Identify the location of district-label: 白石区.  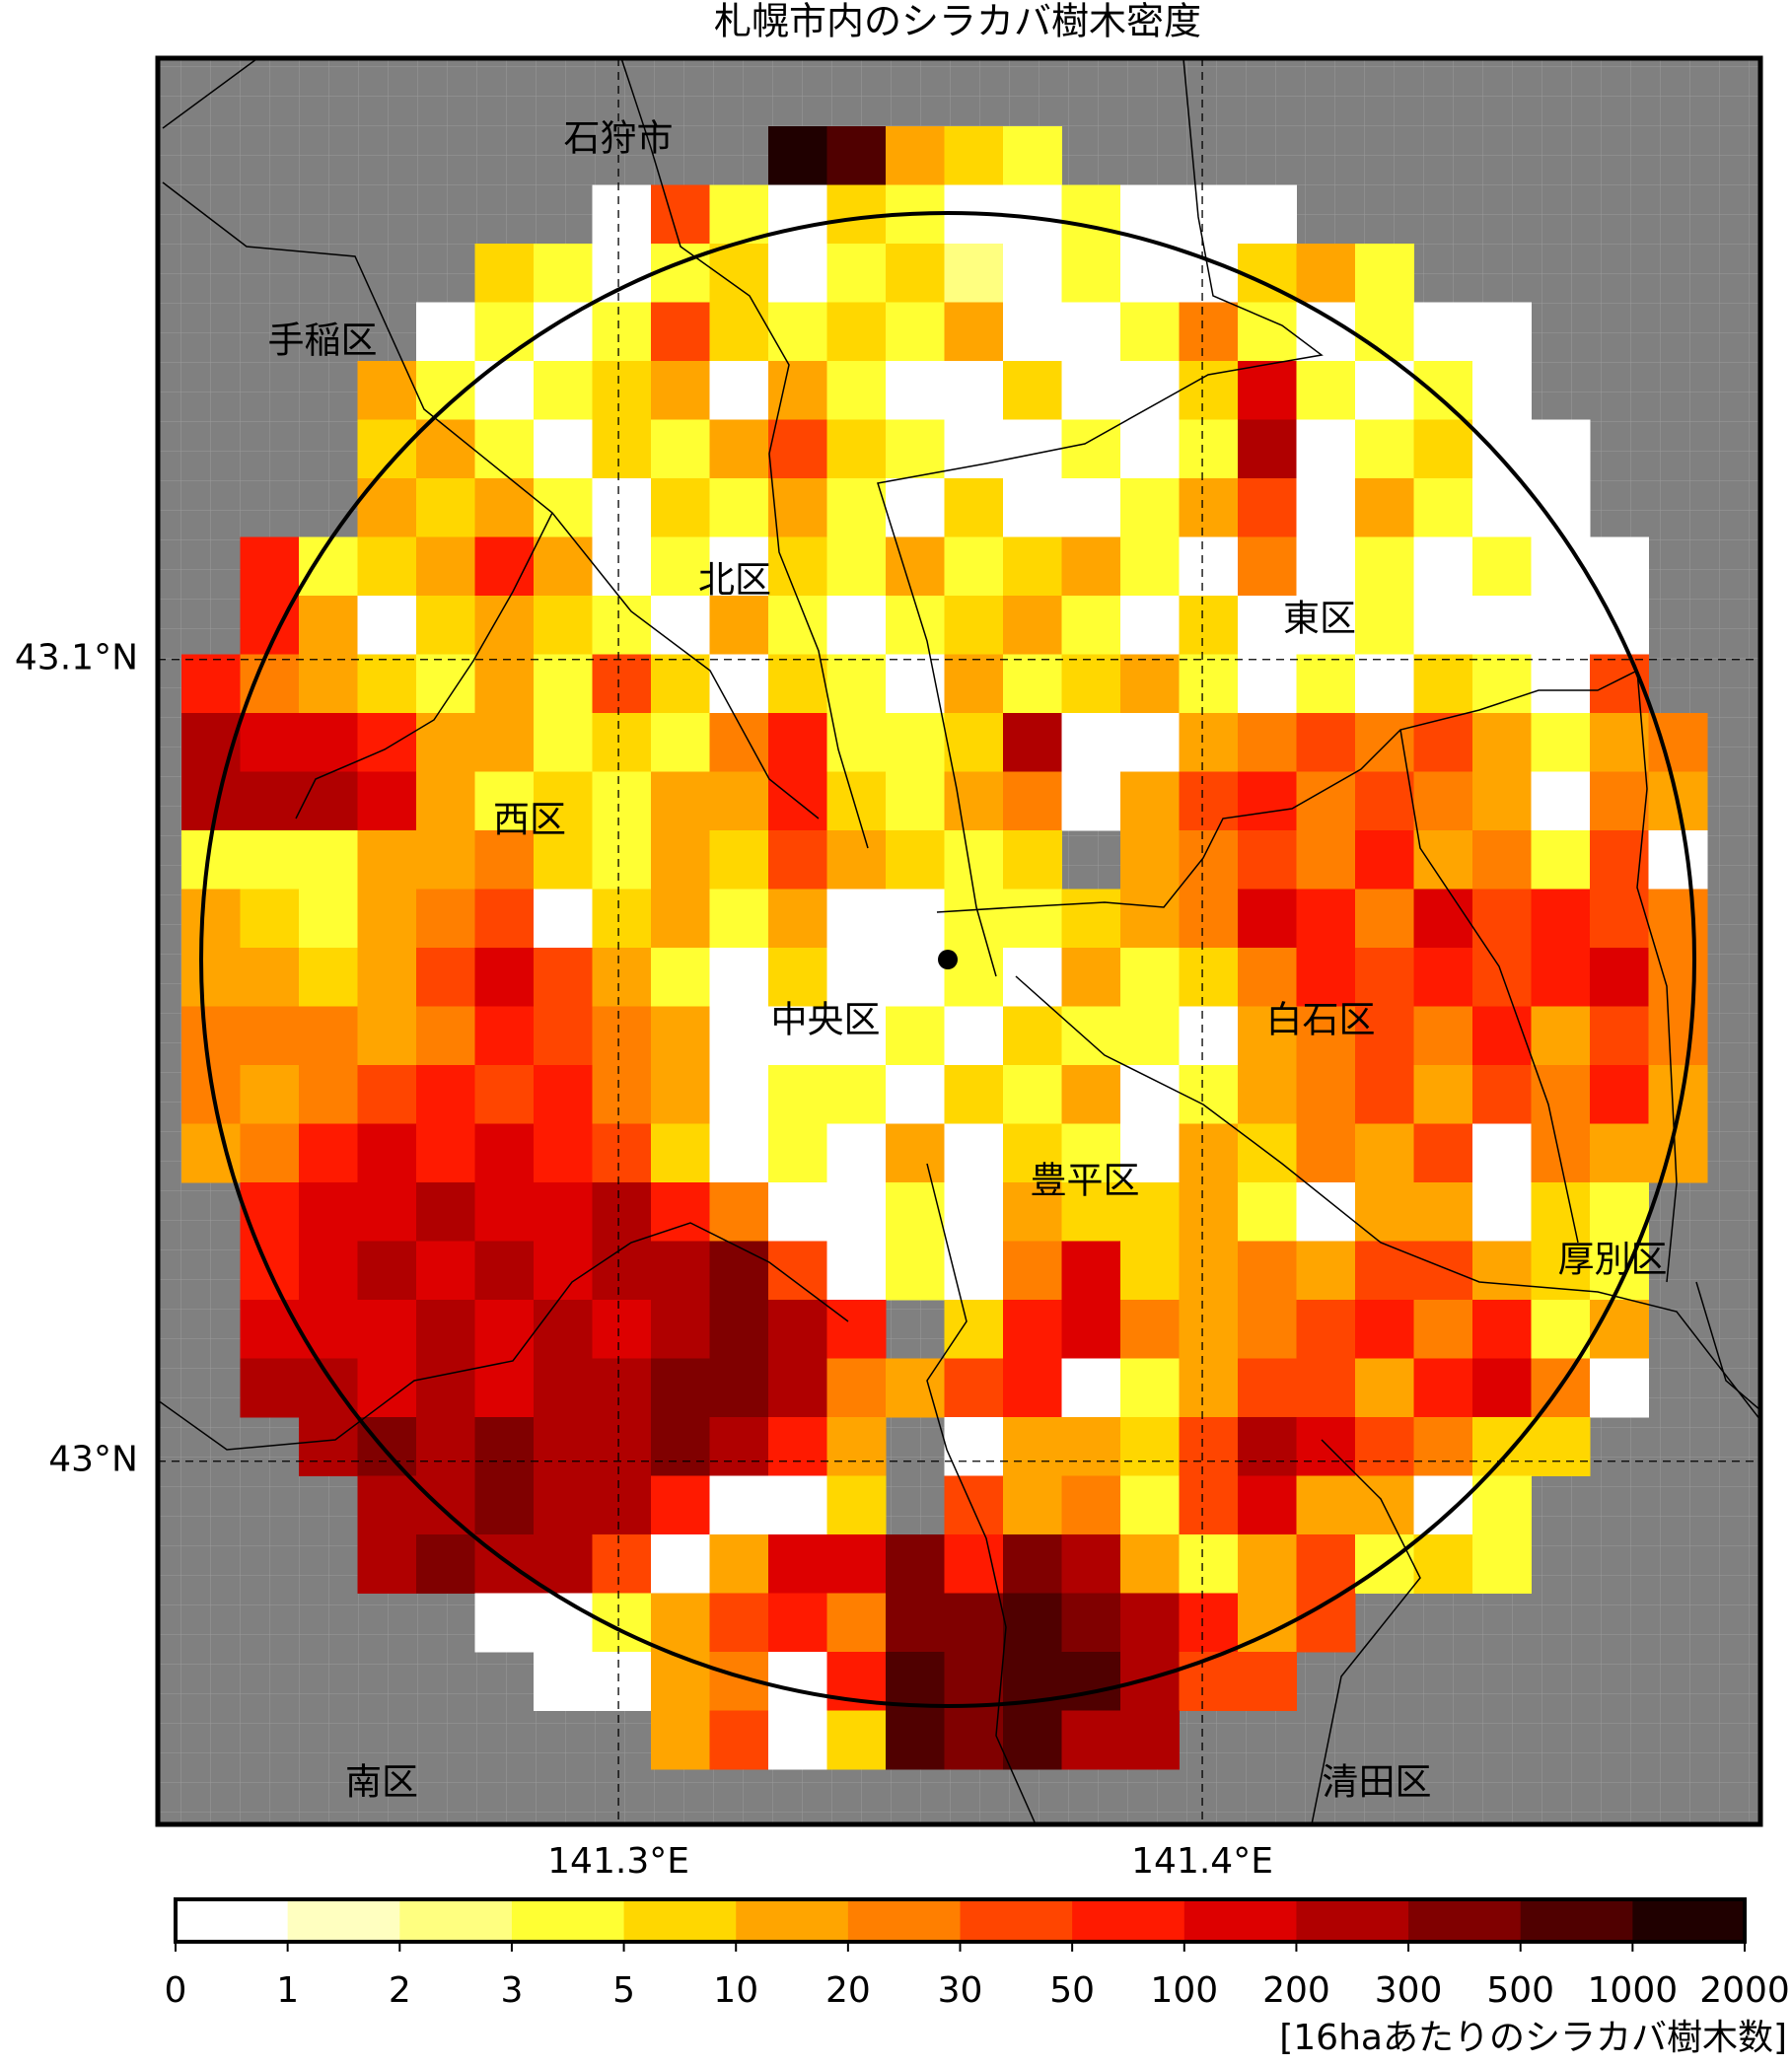
(1321, 1020).